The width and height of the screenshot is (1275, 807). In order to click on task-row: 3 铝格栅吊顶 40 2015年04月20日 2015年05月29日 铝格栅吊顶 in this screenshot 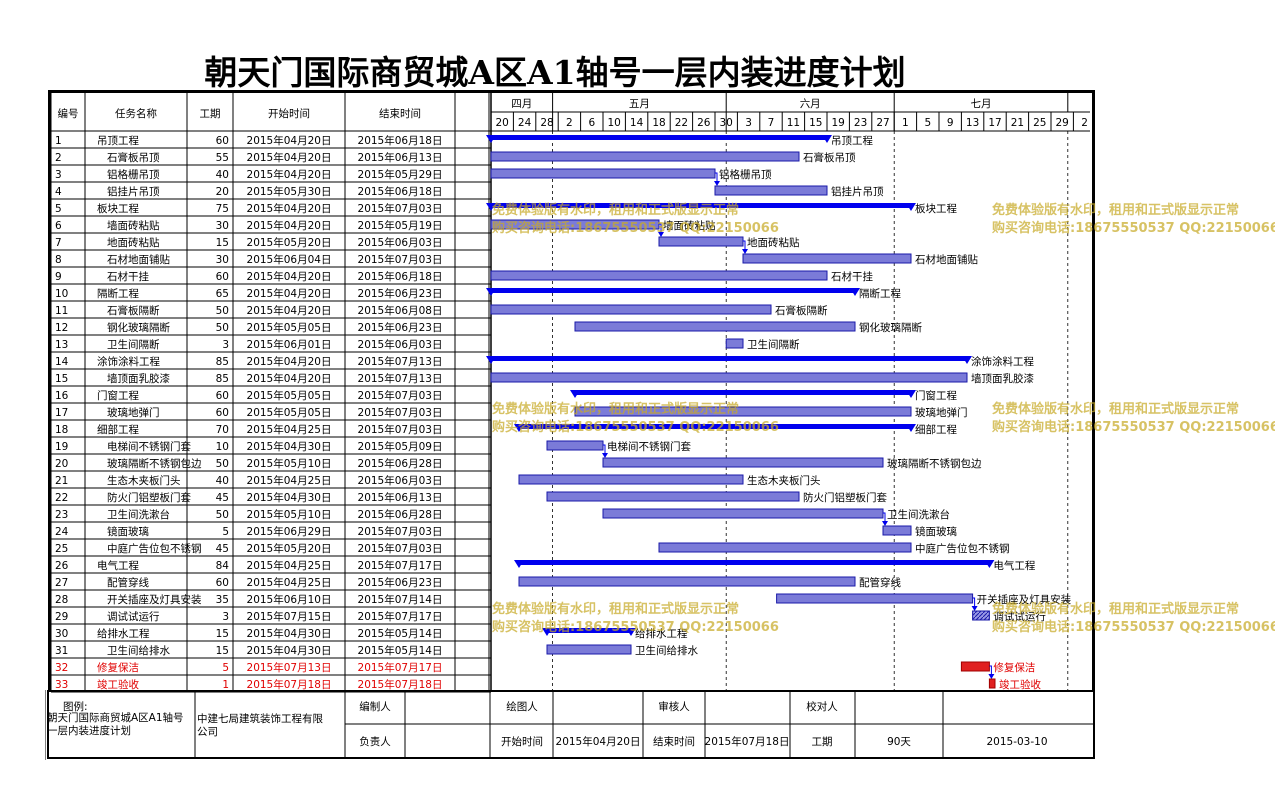, I will do `click(413, 177)`.